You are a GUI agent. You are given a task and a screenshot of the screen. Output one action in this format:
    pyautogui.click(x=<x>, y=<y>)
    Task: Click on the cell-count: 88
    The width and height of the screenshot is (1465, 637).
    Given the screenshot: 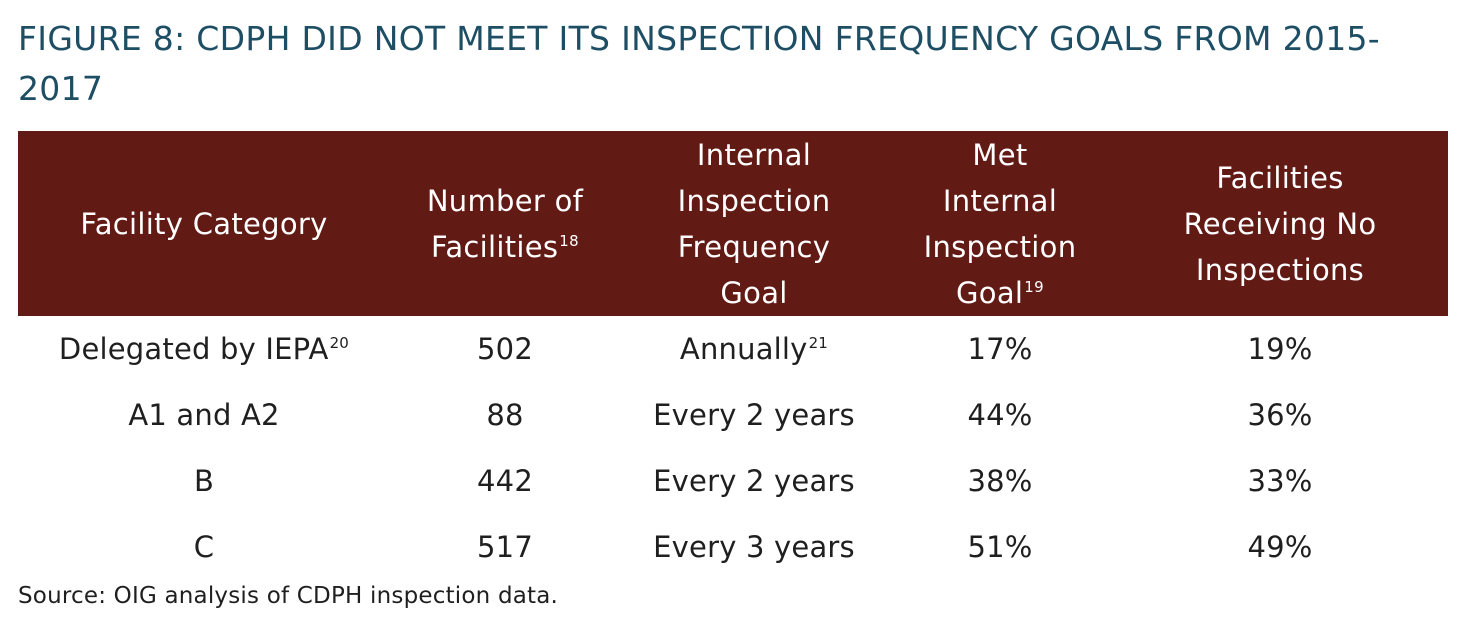 What is the action you would take?
    pyautogui.click(x=505, y=415)
    